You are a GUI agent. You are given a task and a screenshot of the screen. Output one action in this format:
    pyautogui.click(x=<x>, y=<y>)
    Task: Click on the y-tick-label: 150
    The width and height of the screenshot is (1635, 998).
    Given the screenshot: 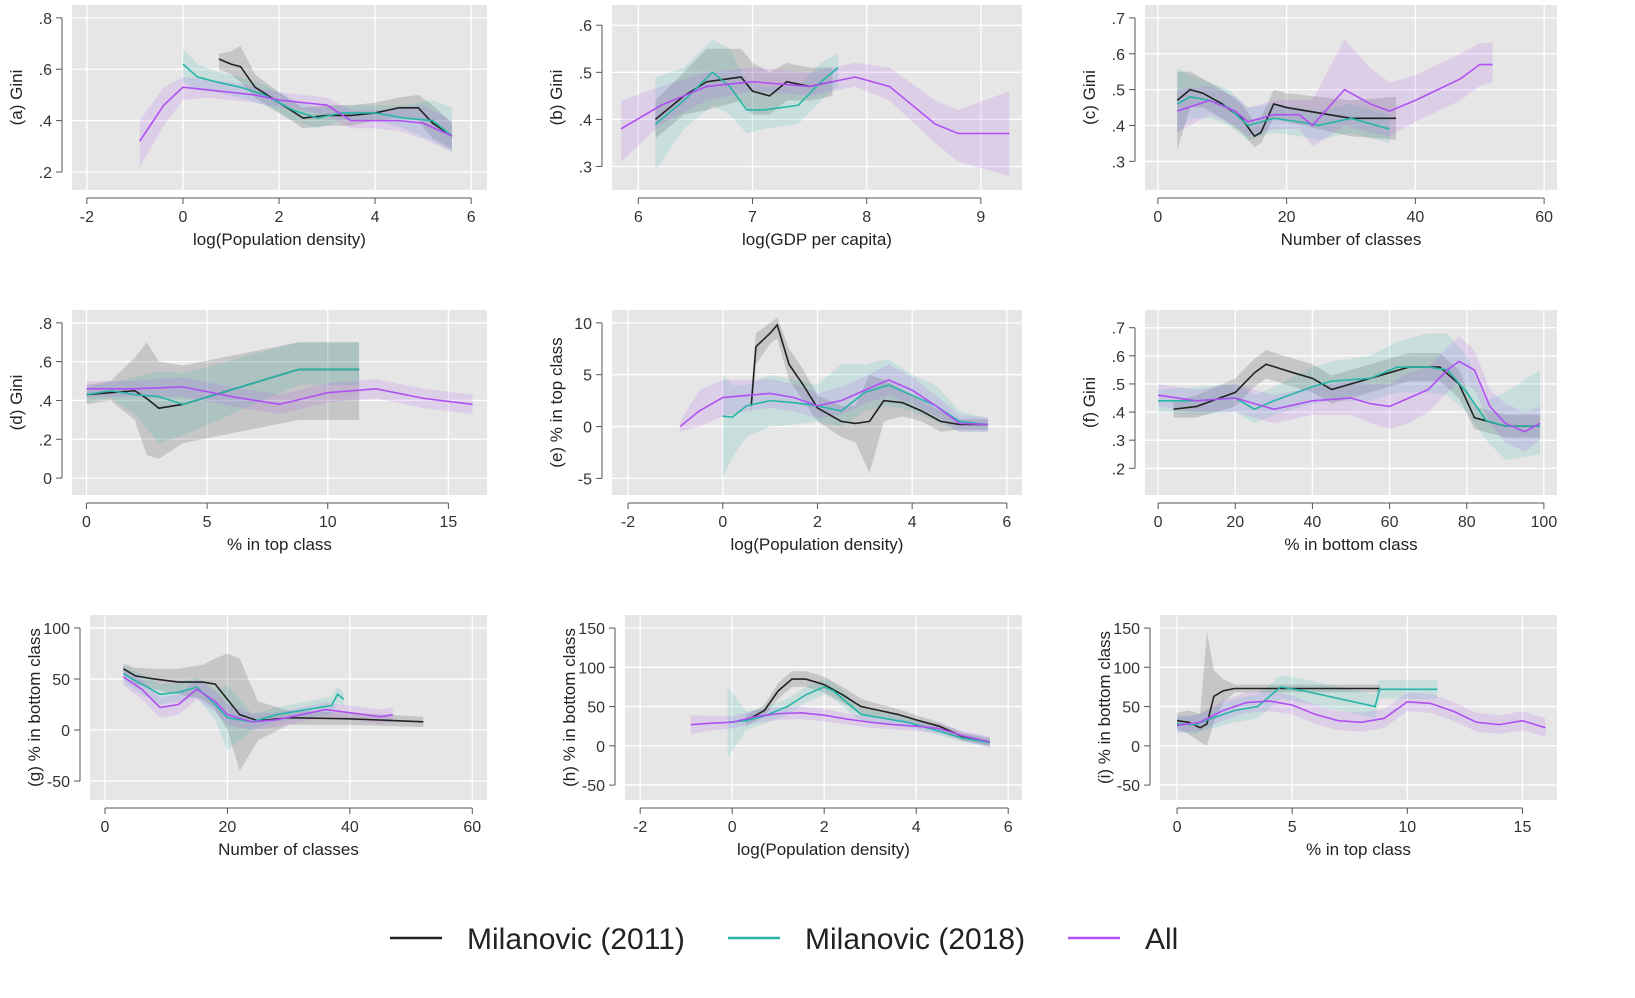 What is the action you would take?
    pyautogui.click(x=591, y=629)
    